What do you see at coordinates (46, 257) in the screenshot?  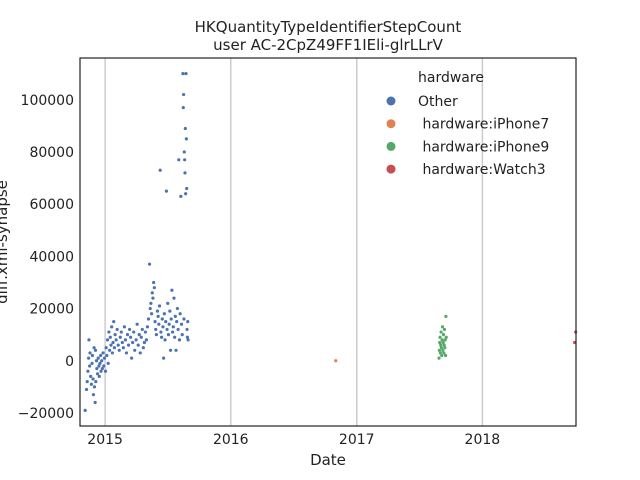 I see `y-axis-ticks: −20000 0 20000 40000 60000 80000 100000` at bounding box center [46, 257].